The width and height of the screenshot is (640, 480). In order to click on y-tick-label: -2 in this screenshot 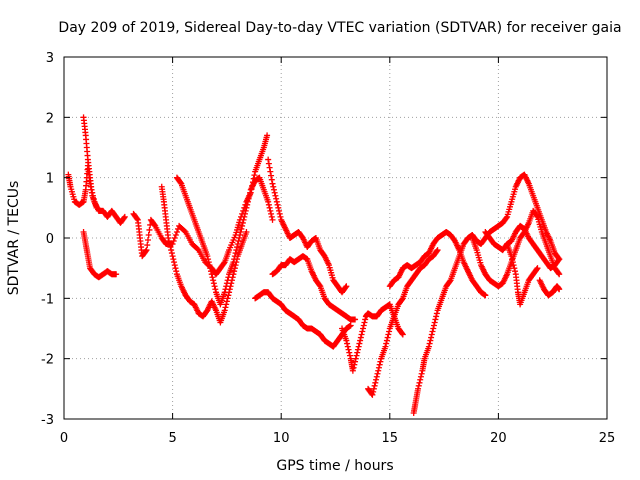, I will do `click(47, 360)`.